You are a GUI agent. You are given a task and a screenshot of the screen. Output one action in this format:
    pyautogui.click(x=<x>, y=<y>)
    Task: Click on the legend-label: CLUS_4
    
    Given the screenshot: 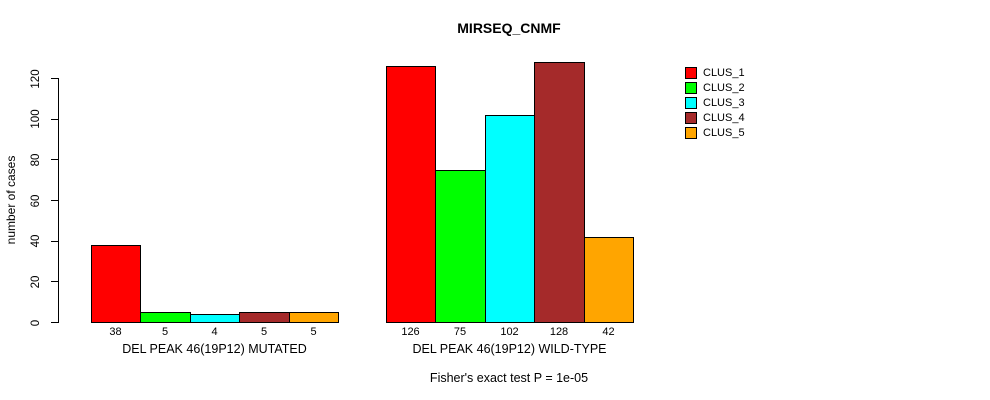 What is the action you would take?
    pyautogui.click(x=724, y=118)
    